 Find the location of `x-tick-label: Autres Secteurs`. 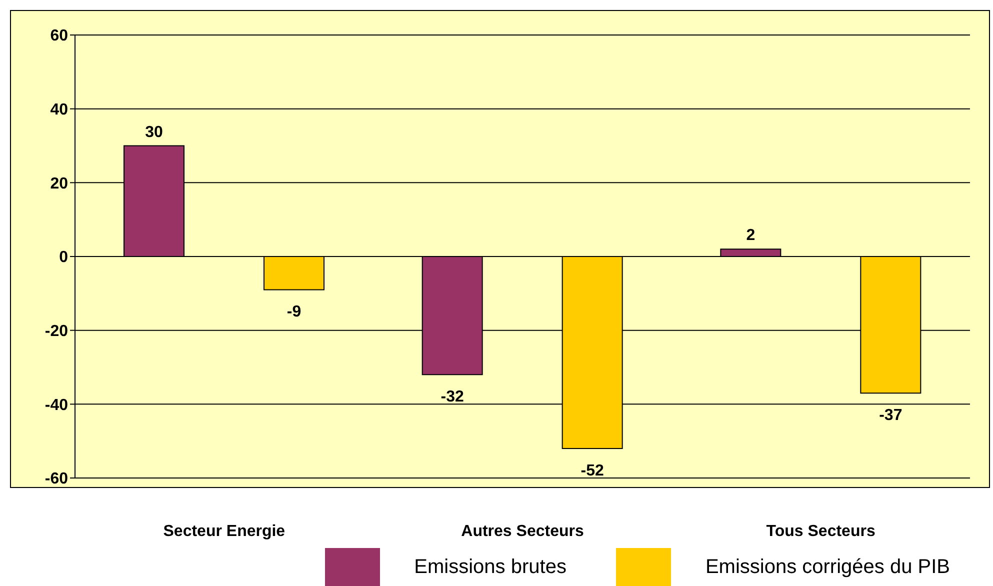

x-tick-label: Autres Secteurs is located at coordinates (522, 531).